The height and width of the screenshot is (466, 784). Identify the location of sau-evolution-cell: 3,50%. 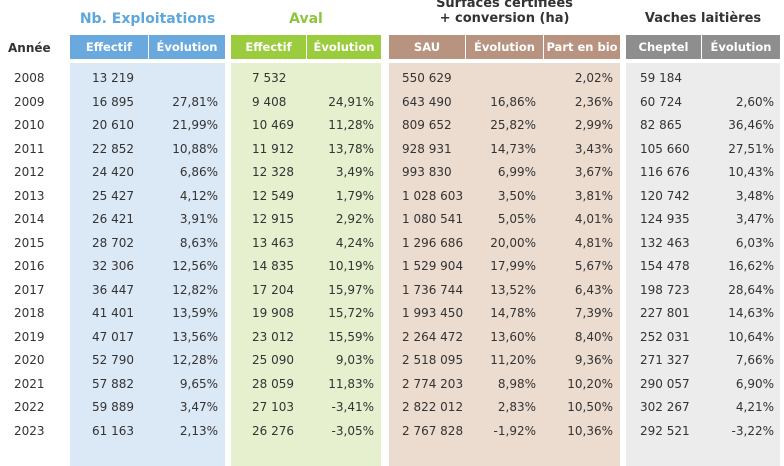
(516, 195).